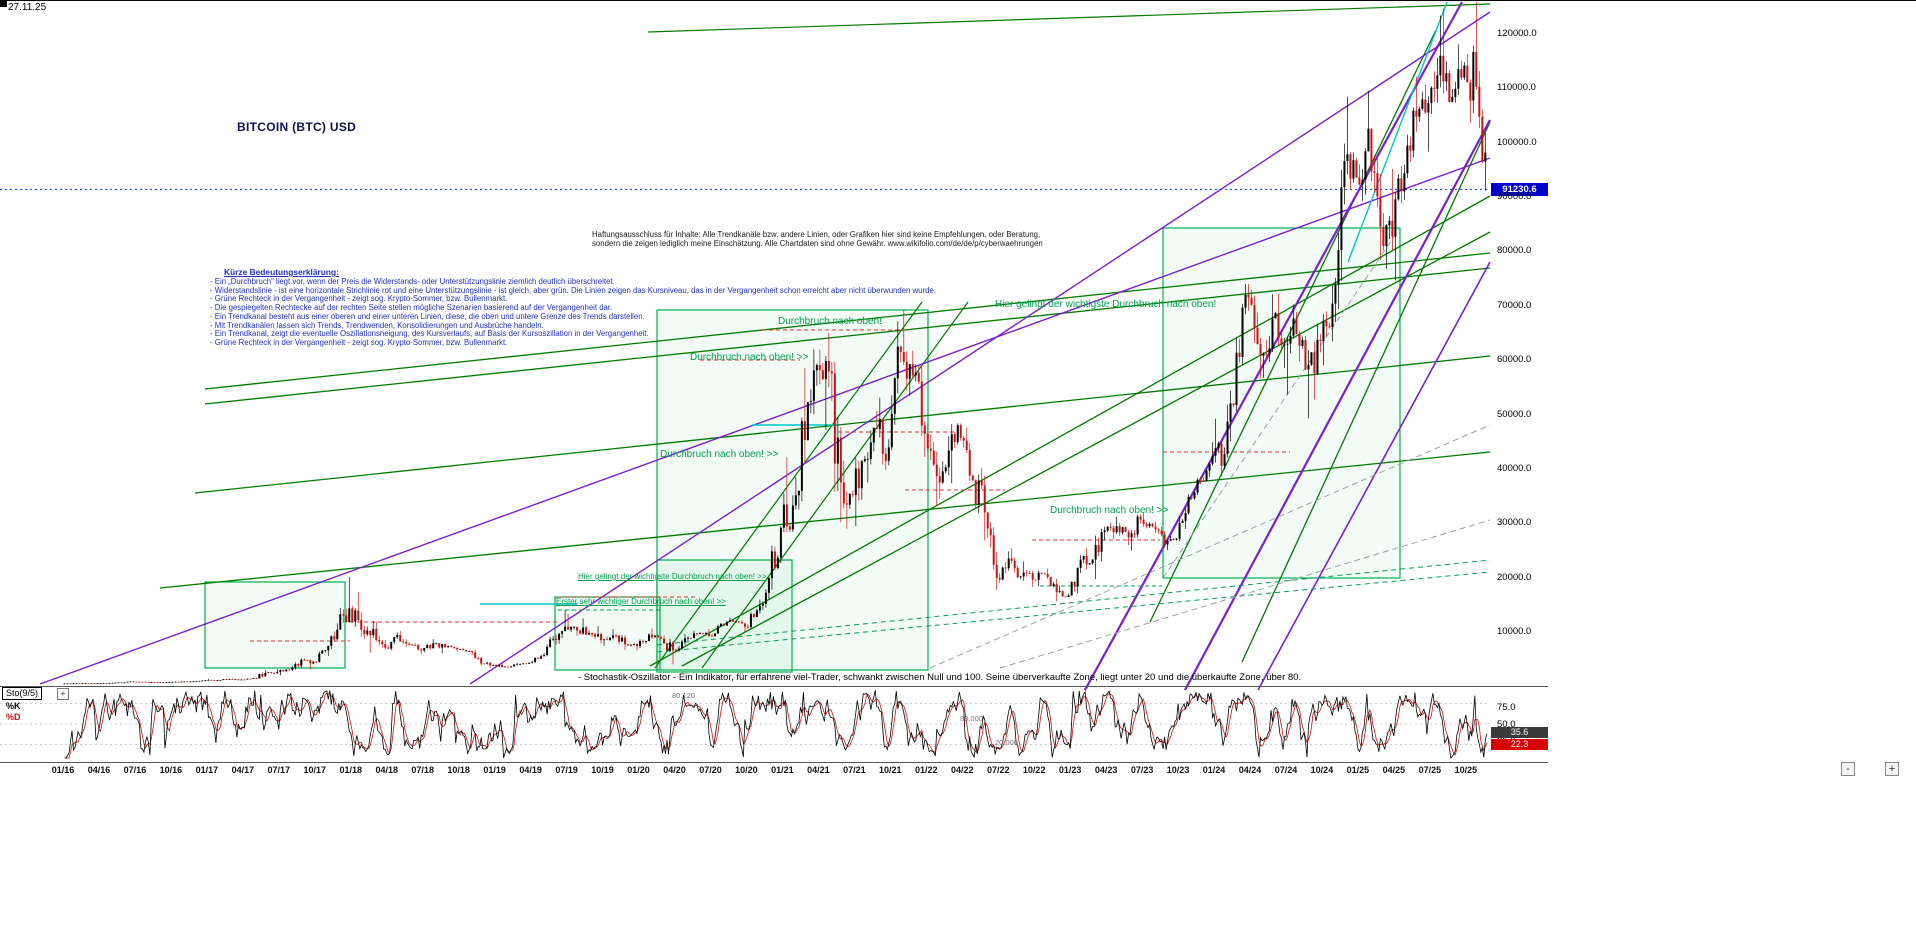  I want to click on y-axis-label: 50000.0, so click(1514, 414).